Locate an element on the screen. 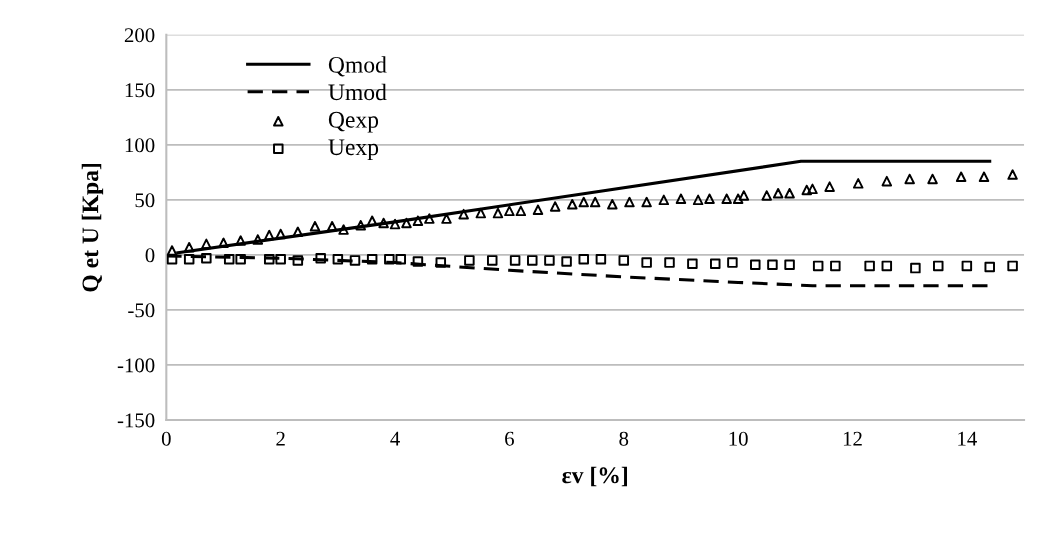 The height and width of the screenshot is (535, 1046). x-tick-label: 0 is located at coordinates (166, 438).